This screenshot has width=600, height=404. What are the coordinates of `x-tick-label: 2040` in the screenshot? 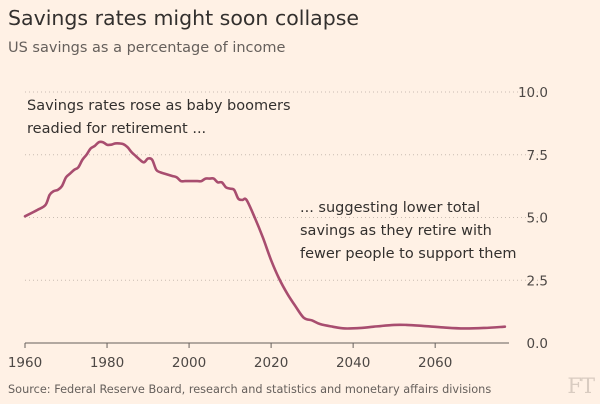 It's located at (353, 363).